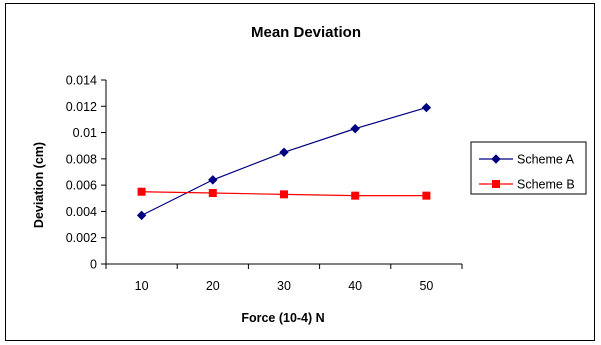 Image resolution: width=601 pixels, height=345 pixels. What do you see at coordinates (81, 107) in the screenshot?
I see `y-tick-label: 0.012` at bounding box center [81, 107].